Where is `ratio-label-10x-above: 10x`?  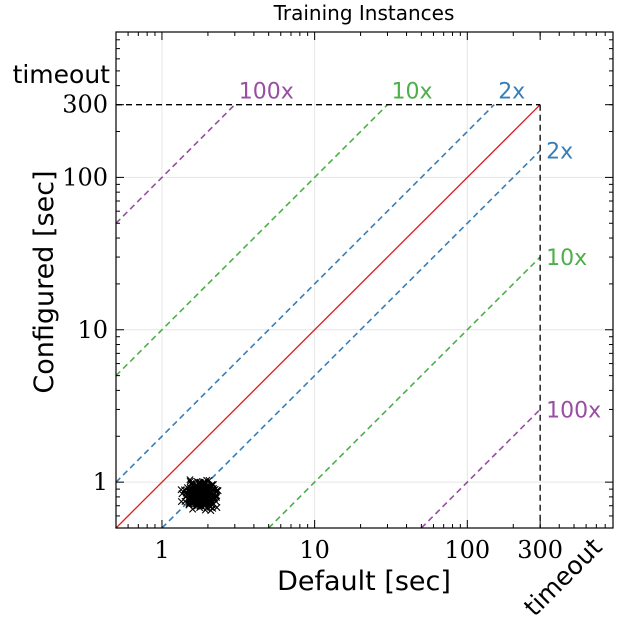
ratio-label-10x-above: 10x is located at coordinates (411, 92).